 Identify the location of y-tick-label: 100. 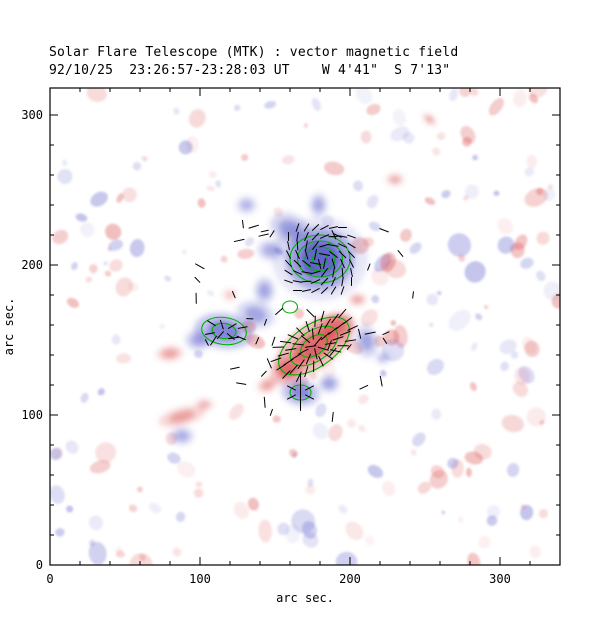
(32, 415).